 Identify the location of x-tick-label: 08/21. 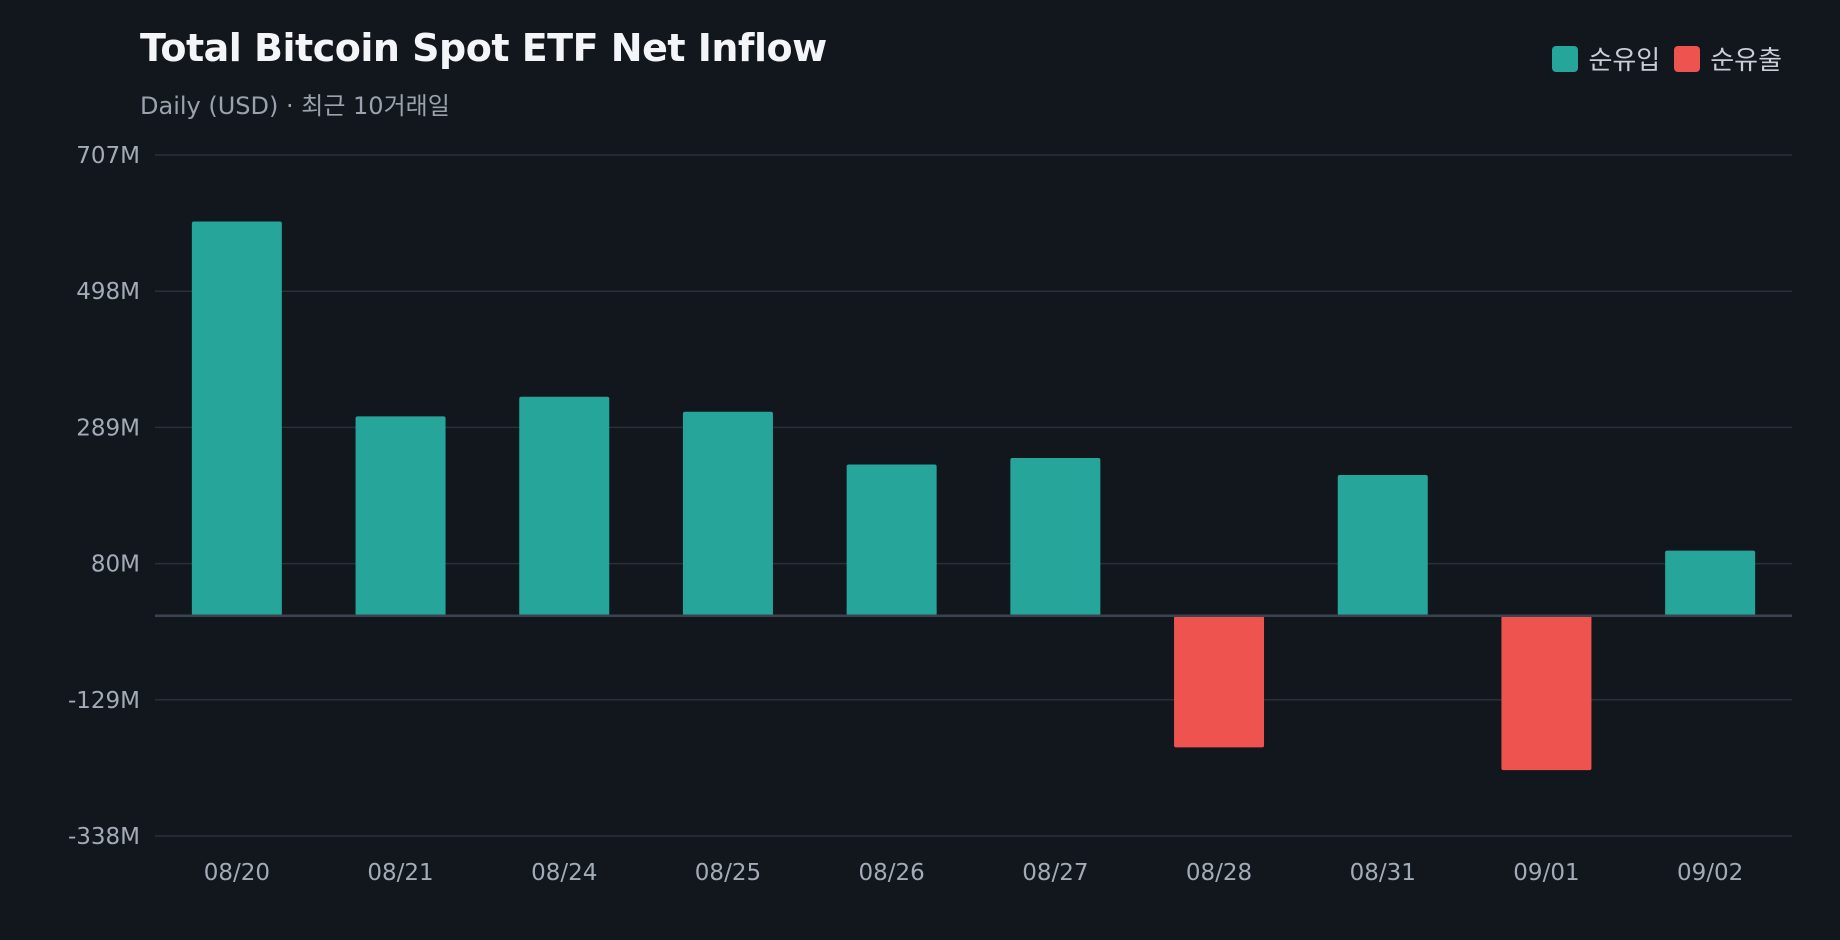
(400, 873).